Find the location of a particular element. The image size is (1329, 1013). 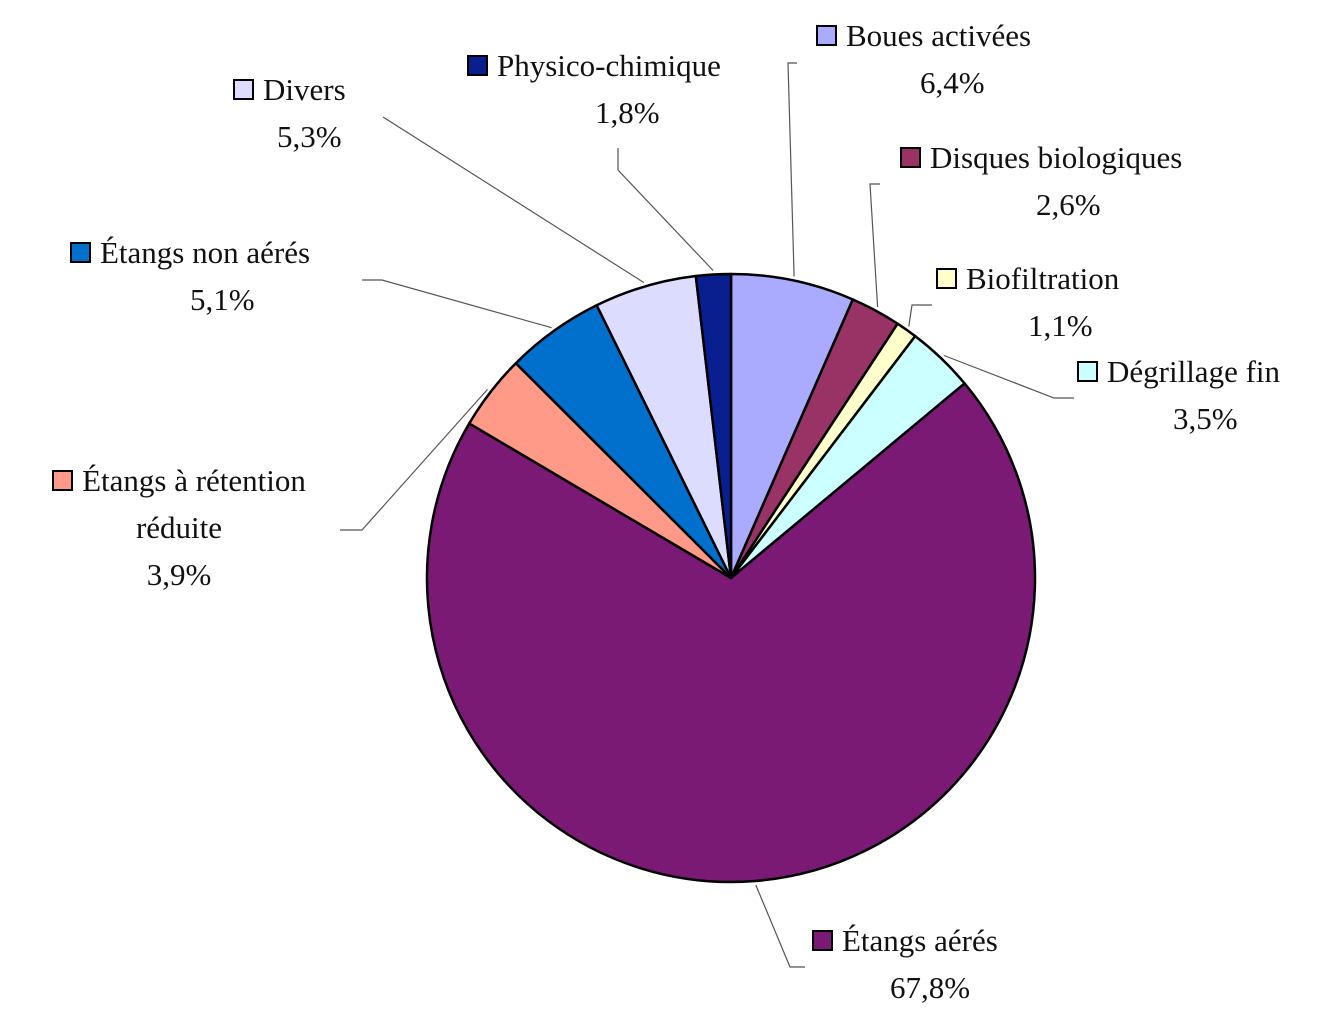

swatch-divers is located at coordinates (243, 89).